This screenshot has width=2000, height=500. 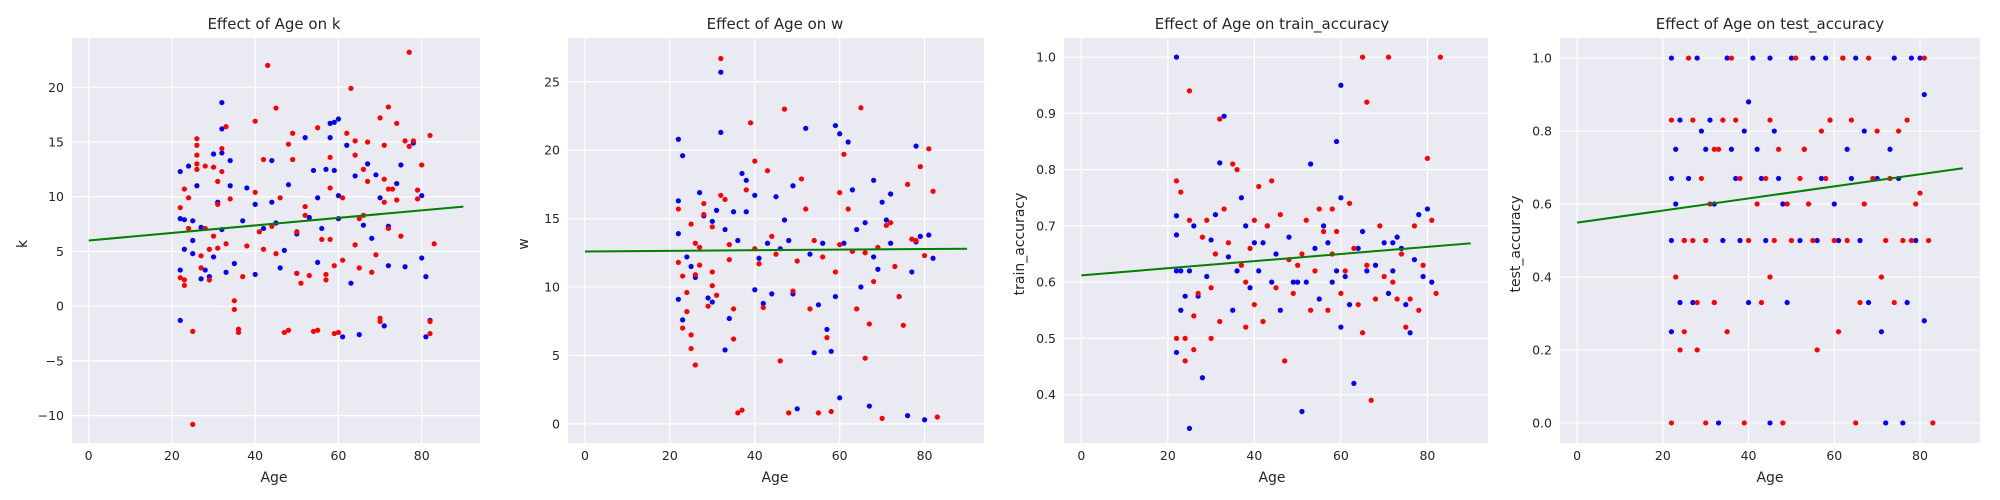 What do you see at coordinates (1020, 244) in the screenshot?
I see `y-axis-label: train_accuracy` at bounding box center [1020, 244].